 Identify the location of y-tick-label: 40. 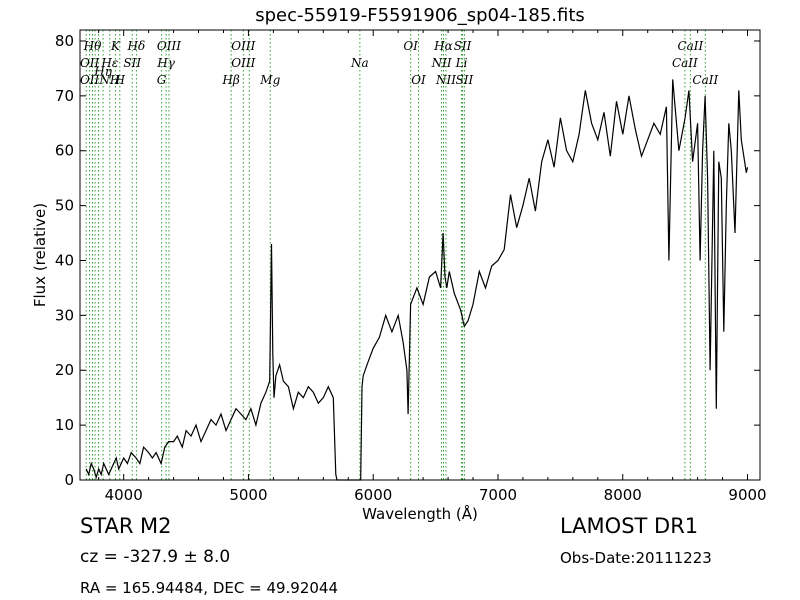
(64, 260).